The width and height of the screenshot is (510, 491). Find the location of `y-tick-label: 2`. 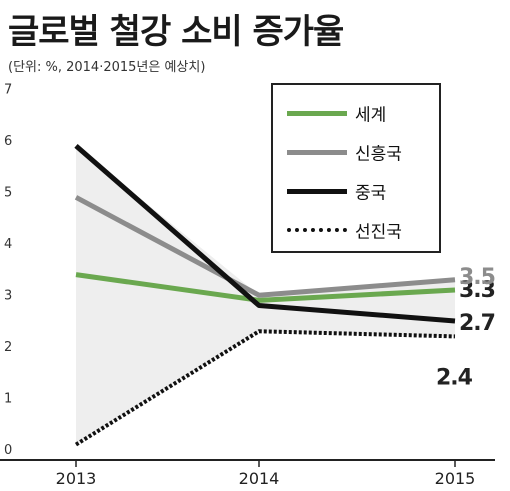

y-tick-label: 2 is located at coordinates (8, 347).